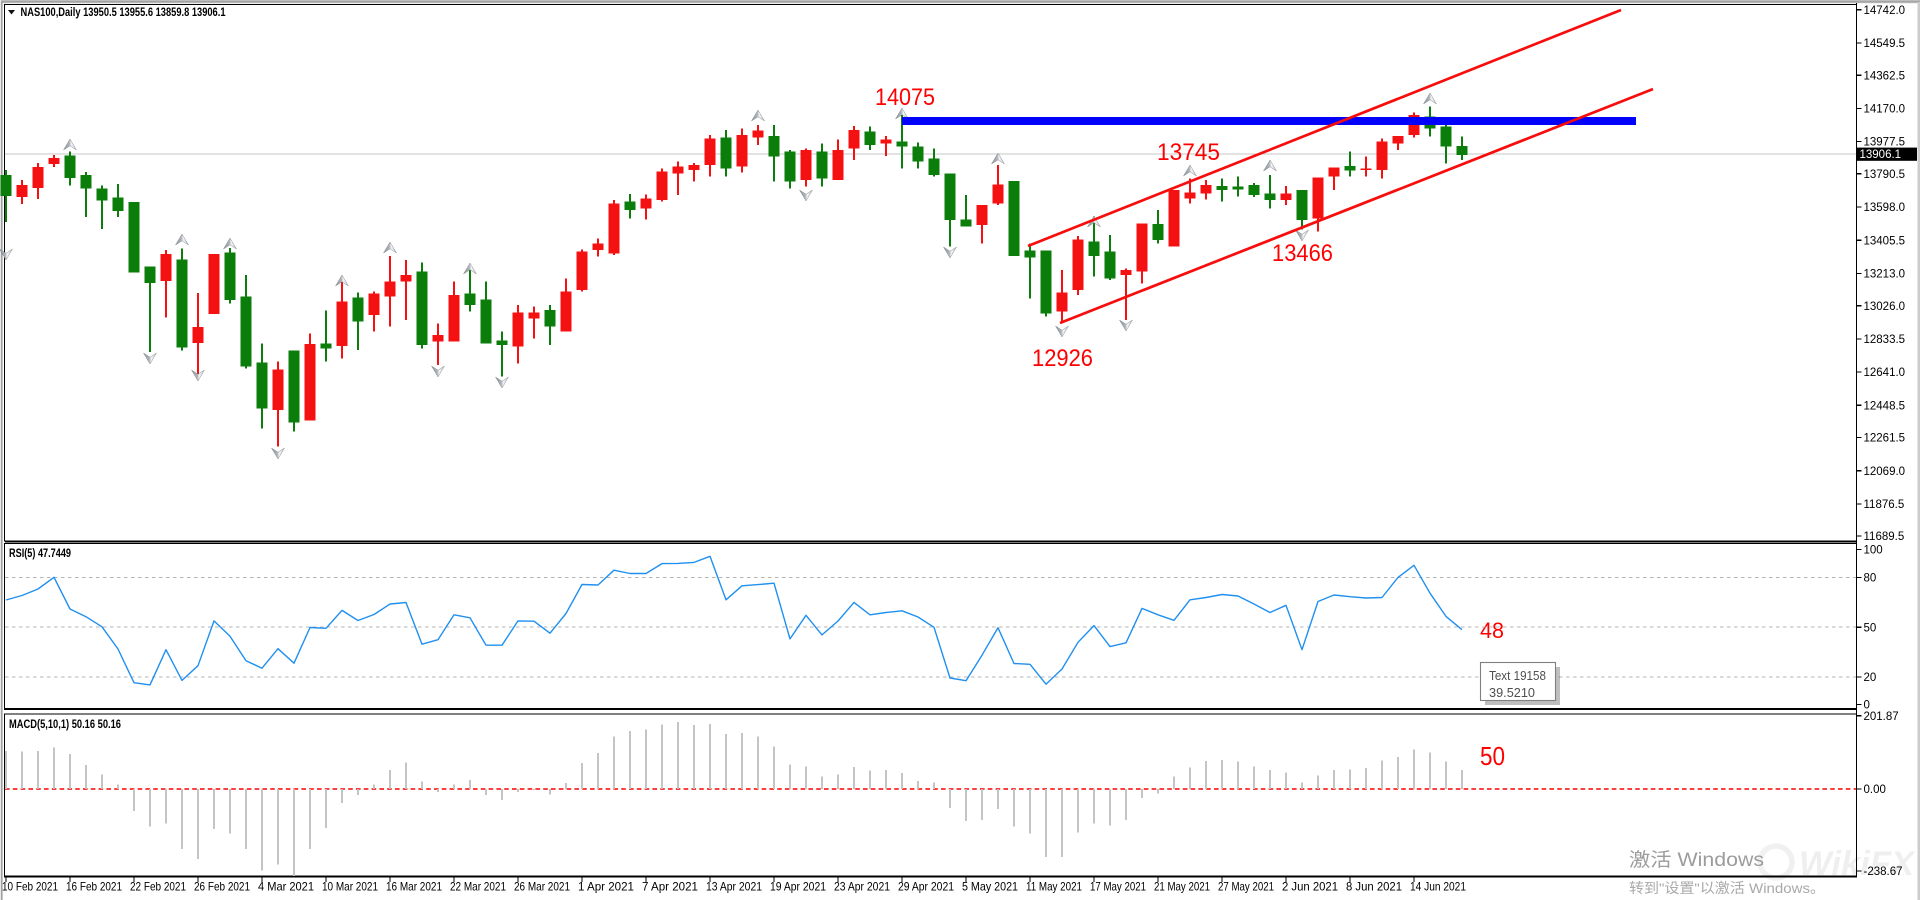 The image size is (1920, 900). I want to click on svg-text: 13977.5, so click(1885, 143).